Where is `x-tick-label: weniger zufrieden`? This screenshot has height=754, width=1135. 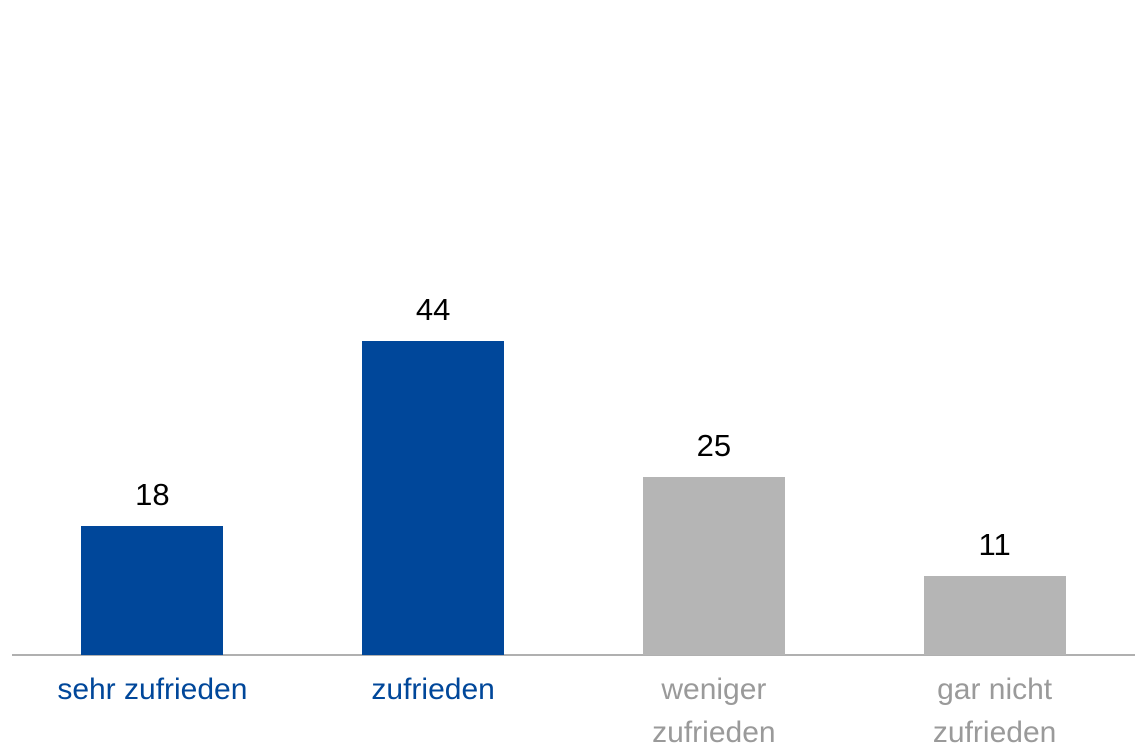 x-tick-label: weniger zufrieden is located at coordinates (714, 711).